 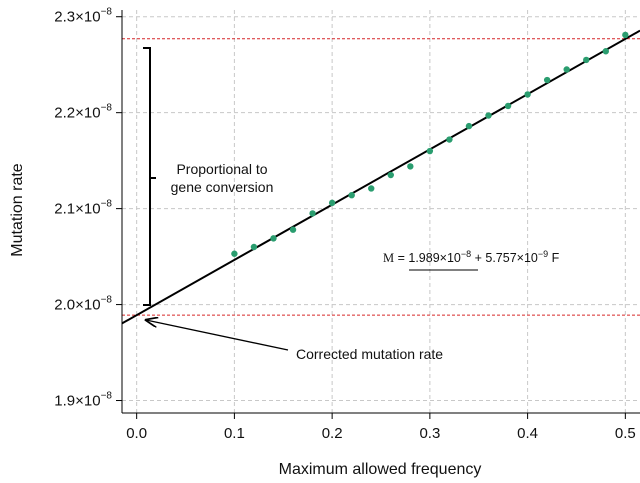 What do you see at coordinates (332, 433) in the screenshot?
I see `x-tick-label-2: 0.2` at bounding box center [332, 433].